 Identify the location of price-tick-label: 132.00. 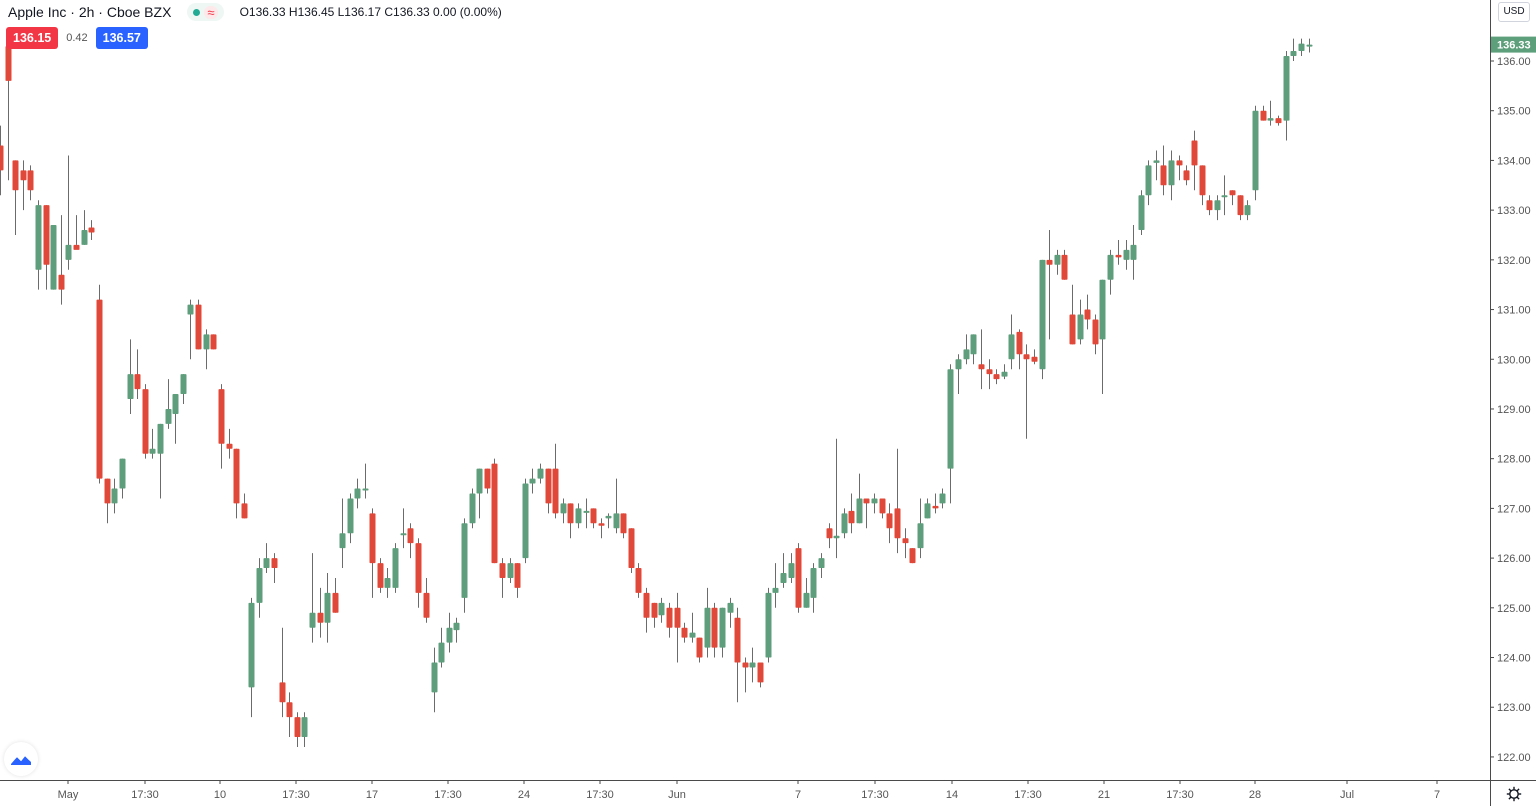
(1514, 261).